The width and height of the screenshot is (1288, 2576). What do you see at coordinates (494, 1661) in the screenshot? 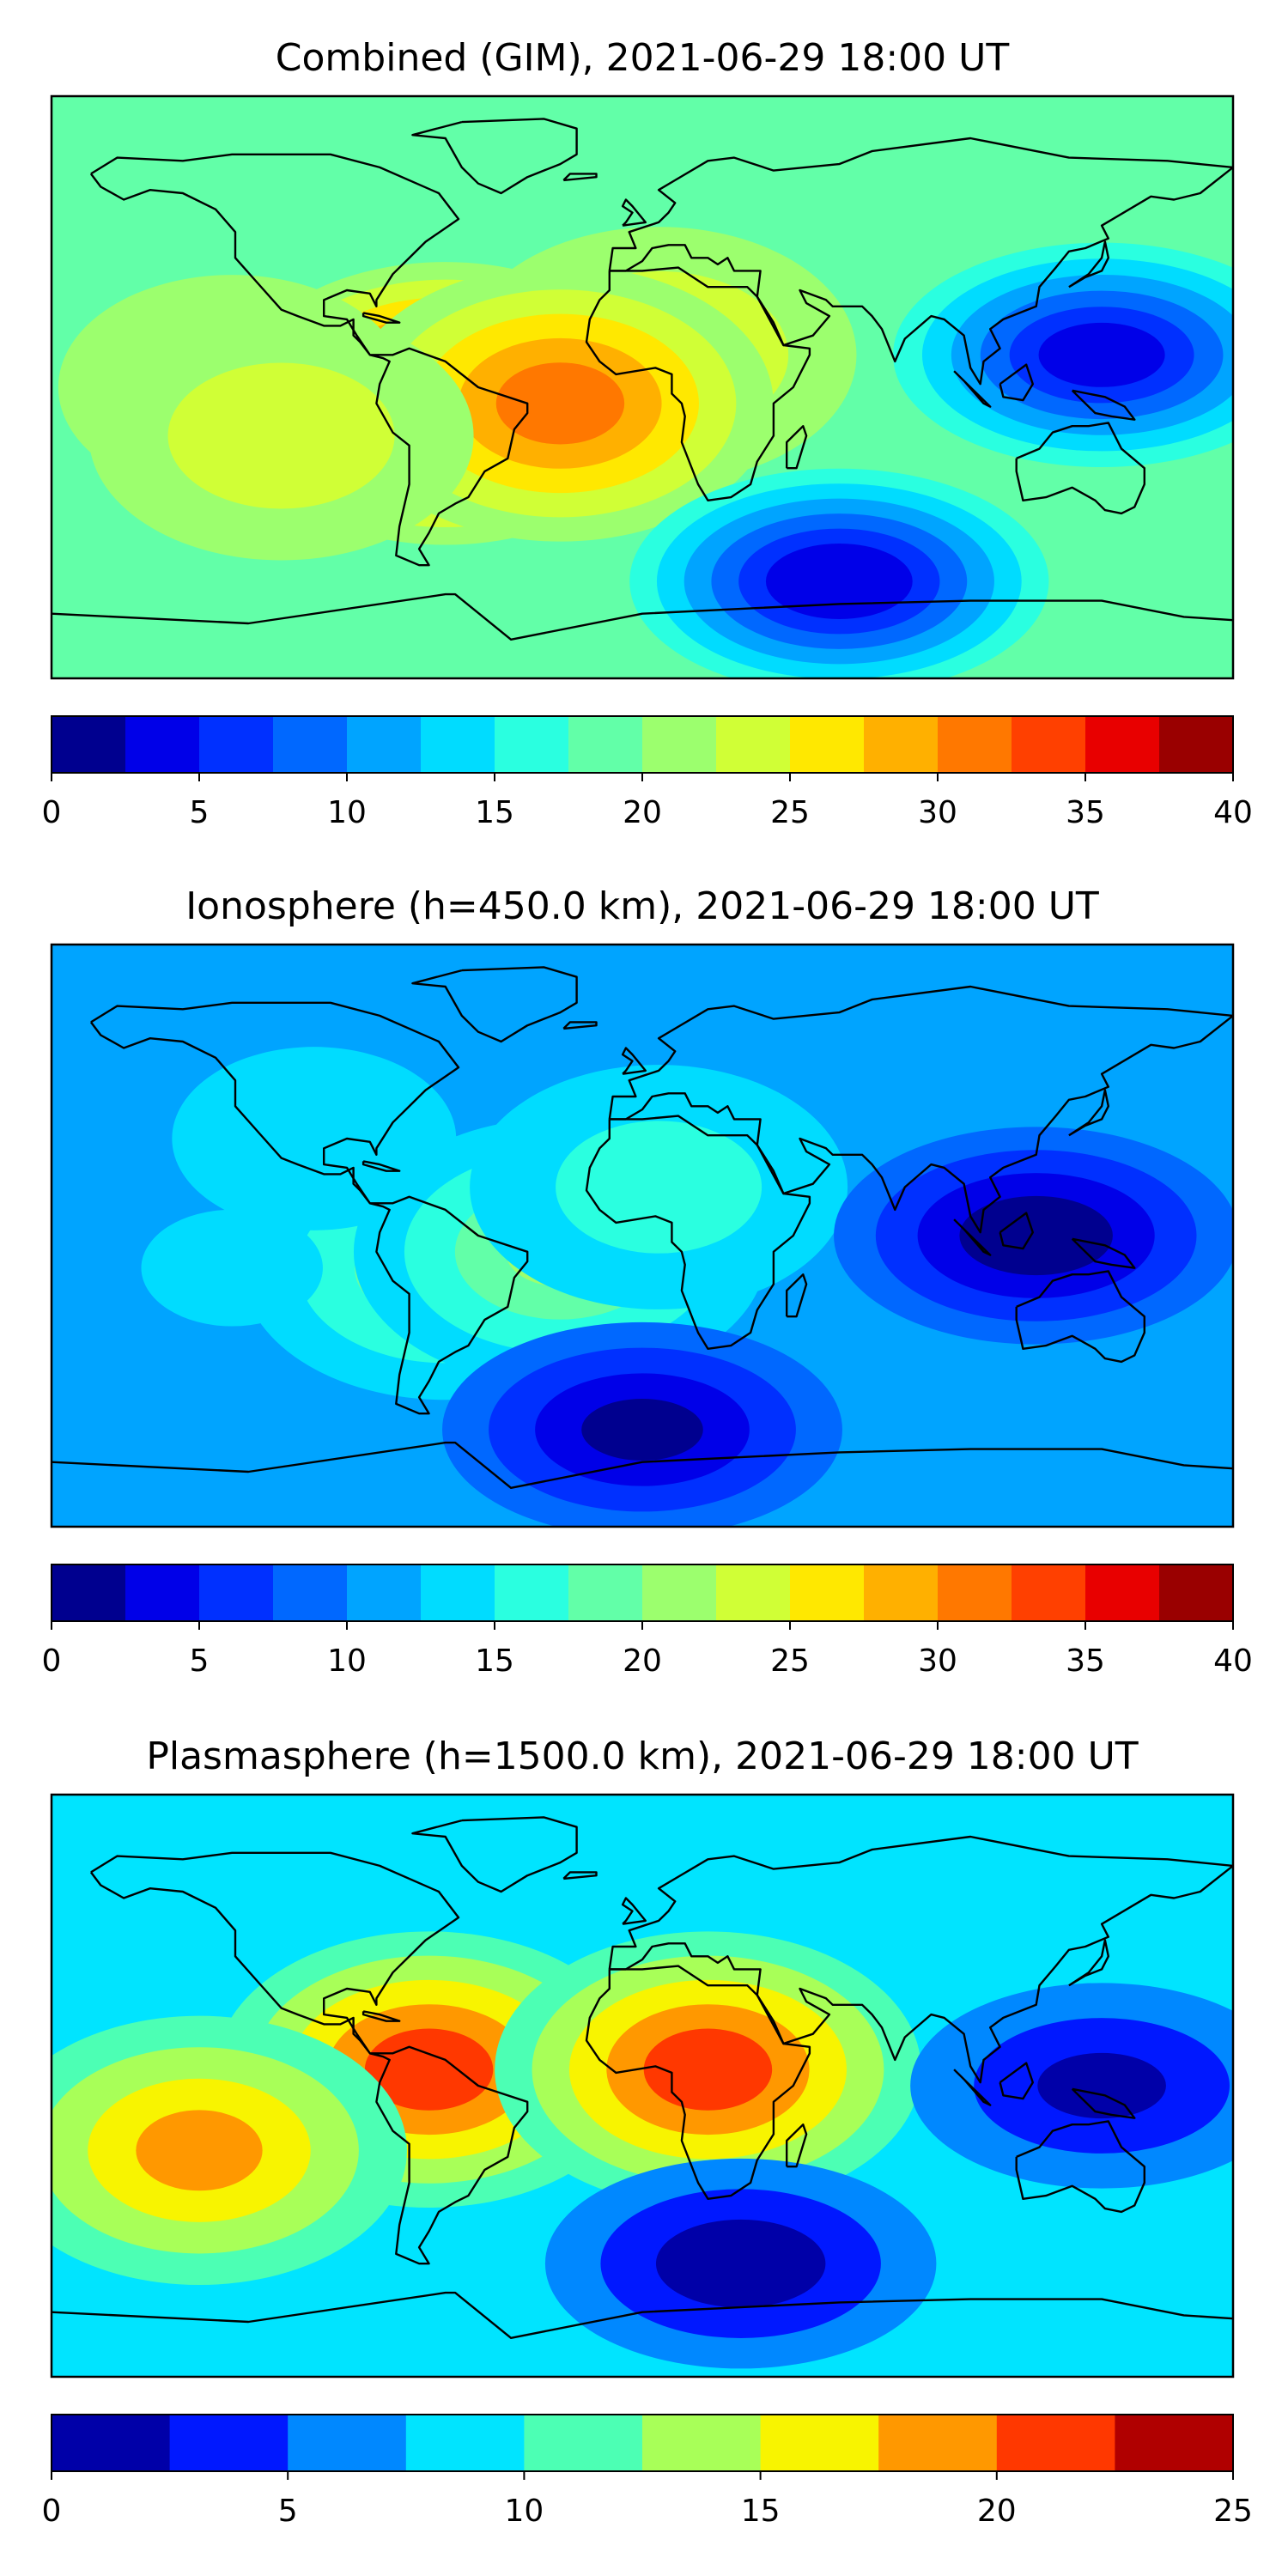
I see `colorbar-tick-label: 15` at bounding box center [494, 1661].